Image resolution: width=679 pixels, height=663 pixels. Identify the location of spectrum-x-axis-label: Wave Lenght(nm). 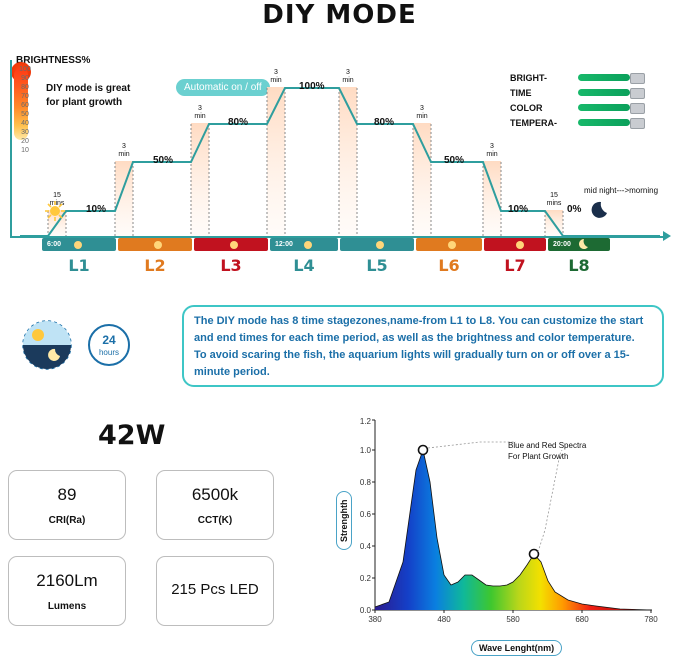
(517, 648).